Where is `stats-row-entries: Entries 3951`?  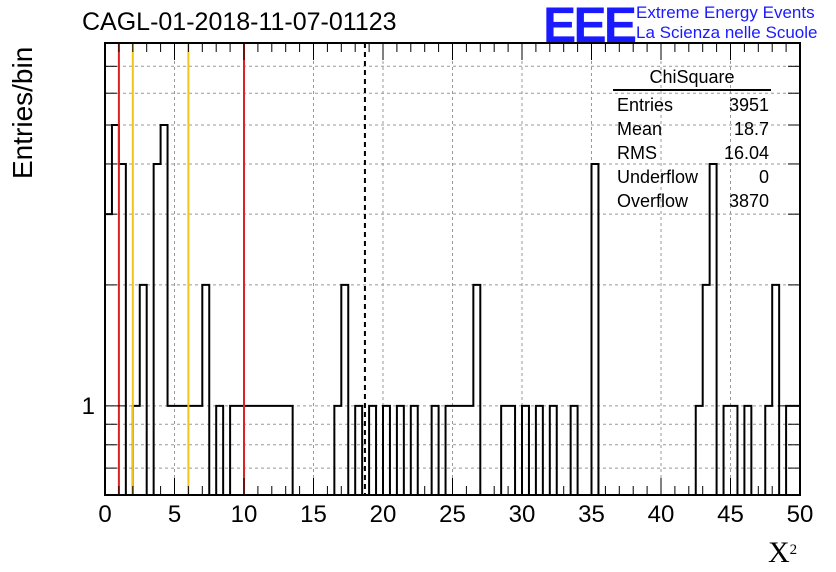
stats-row-entries: Entries 3951 is located at coordinates (693, 105).